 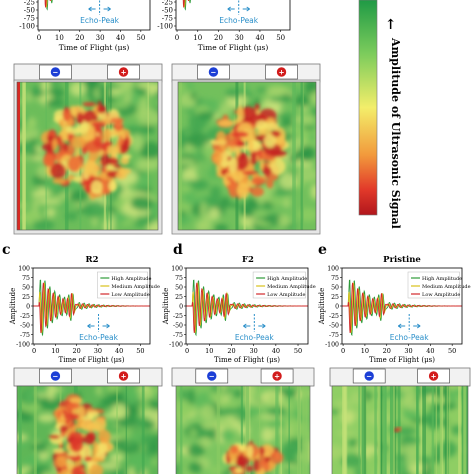 What do you see at coordinates (29, 11) in the screenshot?
I see `y-tick-label: -50` at bounding box center [29, 11].